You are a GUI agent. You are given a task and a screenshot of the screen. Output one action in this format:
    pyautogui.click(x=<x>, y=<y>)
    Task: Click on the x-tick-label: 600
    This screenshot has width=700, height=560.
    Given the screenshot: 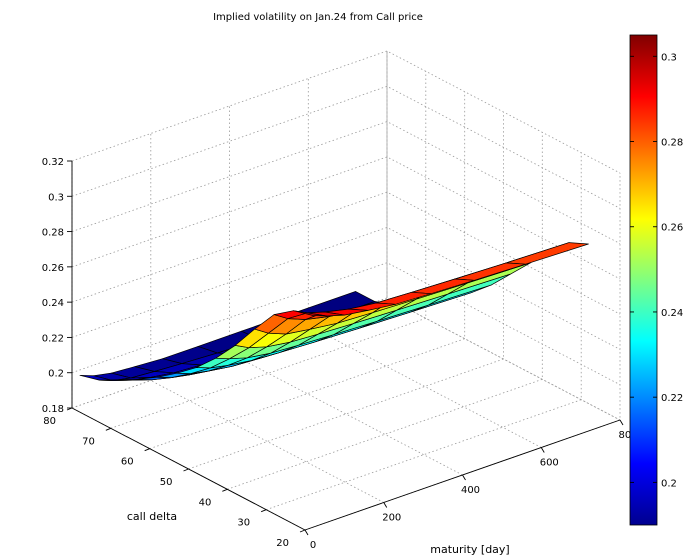 What is the action you would take?
    pyautogui.click(x=549, y=463)
    